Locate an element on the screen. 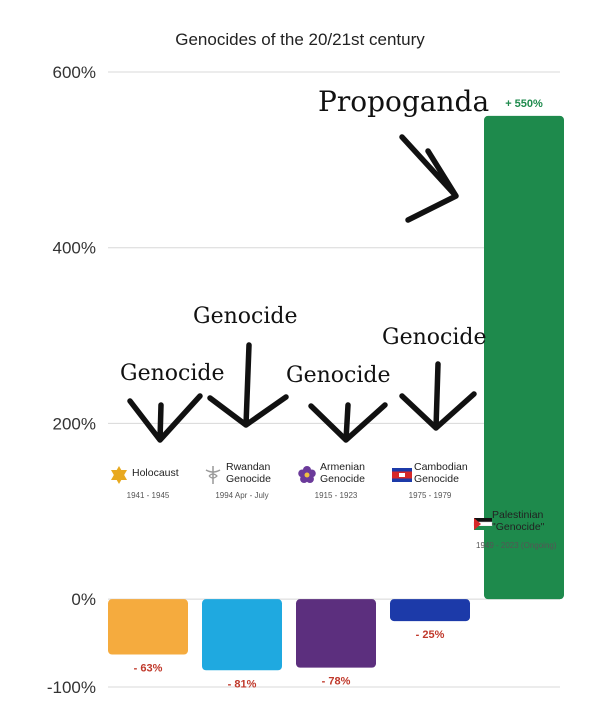 This screenshot has height=707, width=610. category-name: Cambodian is located at coordinates (441, 467).